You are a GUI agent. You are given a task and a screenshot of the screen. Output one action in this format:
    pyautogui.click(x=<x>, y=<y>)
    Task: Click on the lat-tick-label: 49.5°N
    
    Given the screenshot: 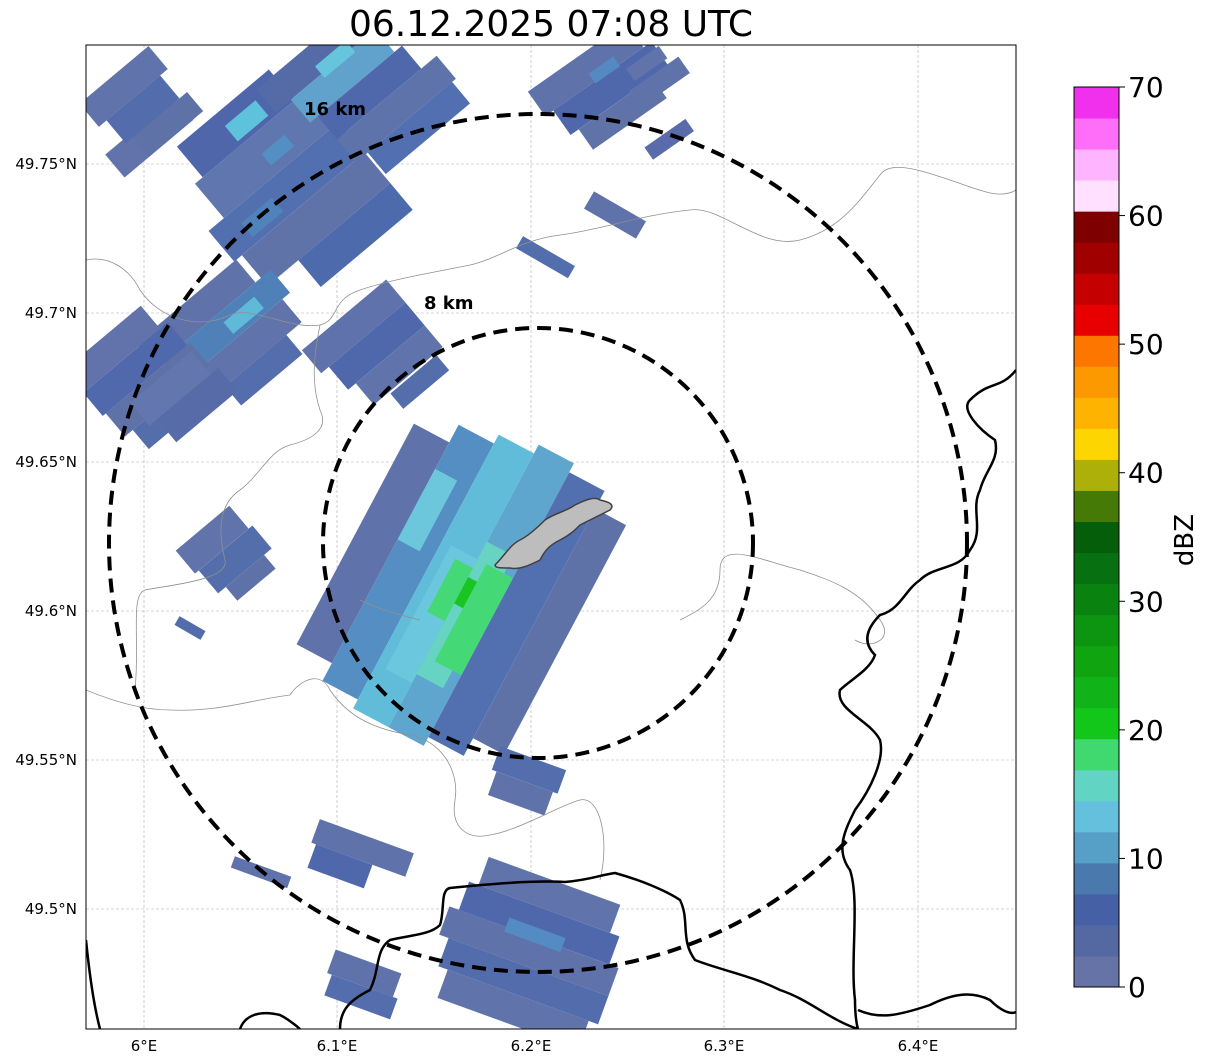 What is the action you would take?
    pyautogui.click(x=51, y=909)
    